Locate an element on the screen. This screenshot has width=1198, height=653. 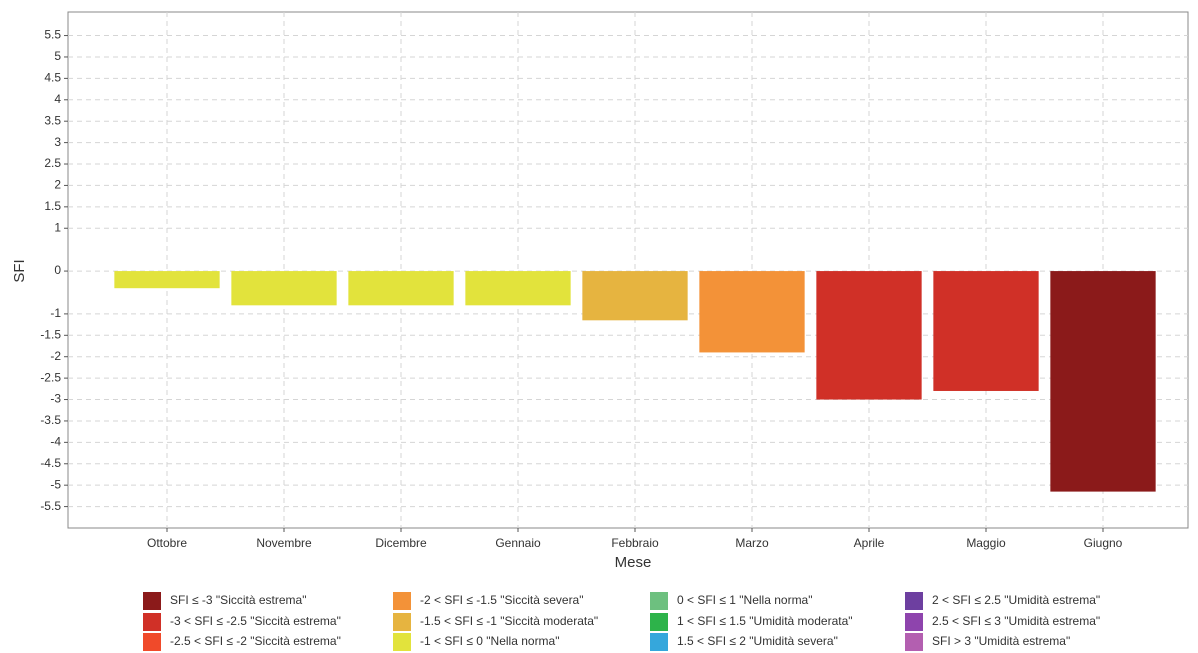
y-tick-label: -4 is located at coordinates (55, 442).